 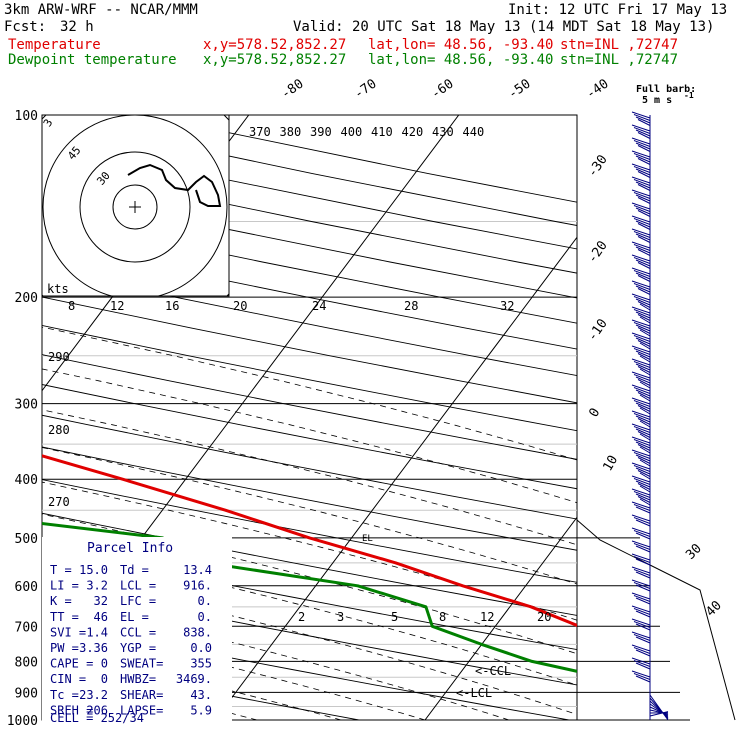 I want to click on forecast-hours: 32 h, so click(x=77, y=27).